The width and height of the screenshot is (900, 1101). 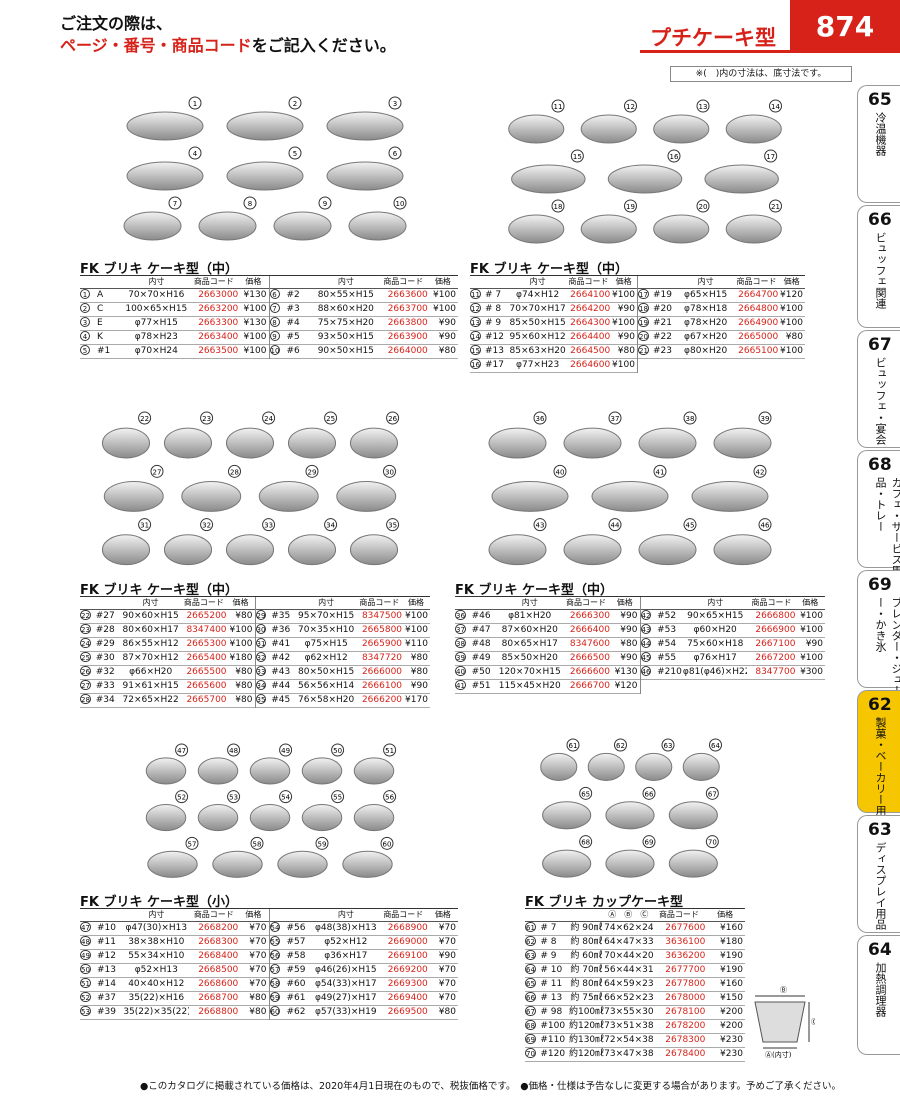 I want to click on header-cell: 価格, so click(x=240, y=602).